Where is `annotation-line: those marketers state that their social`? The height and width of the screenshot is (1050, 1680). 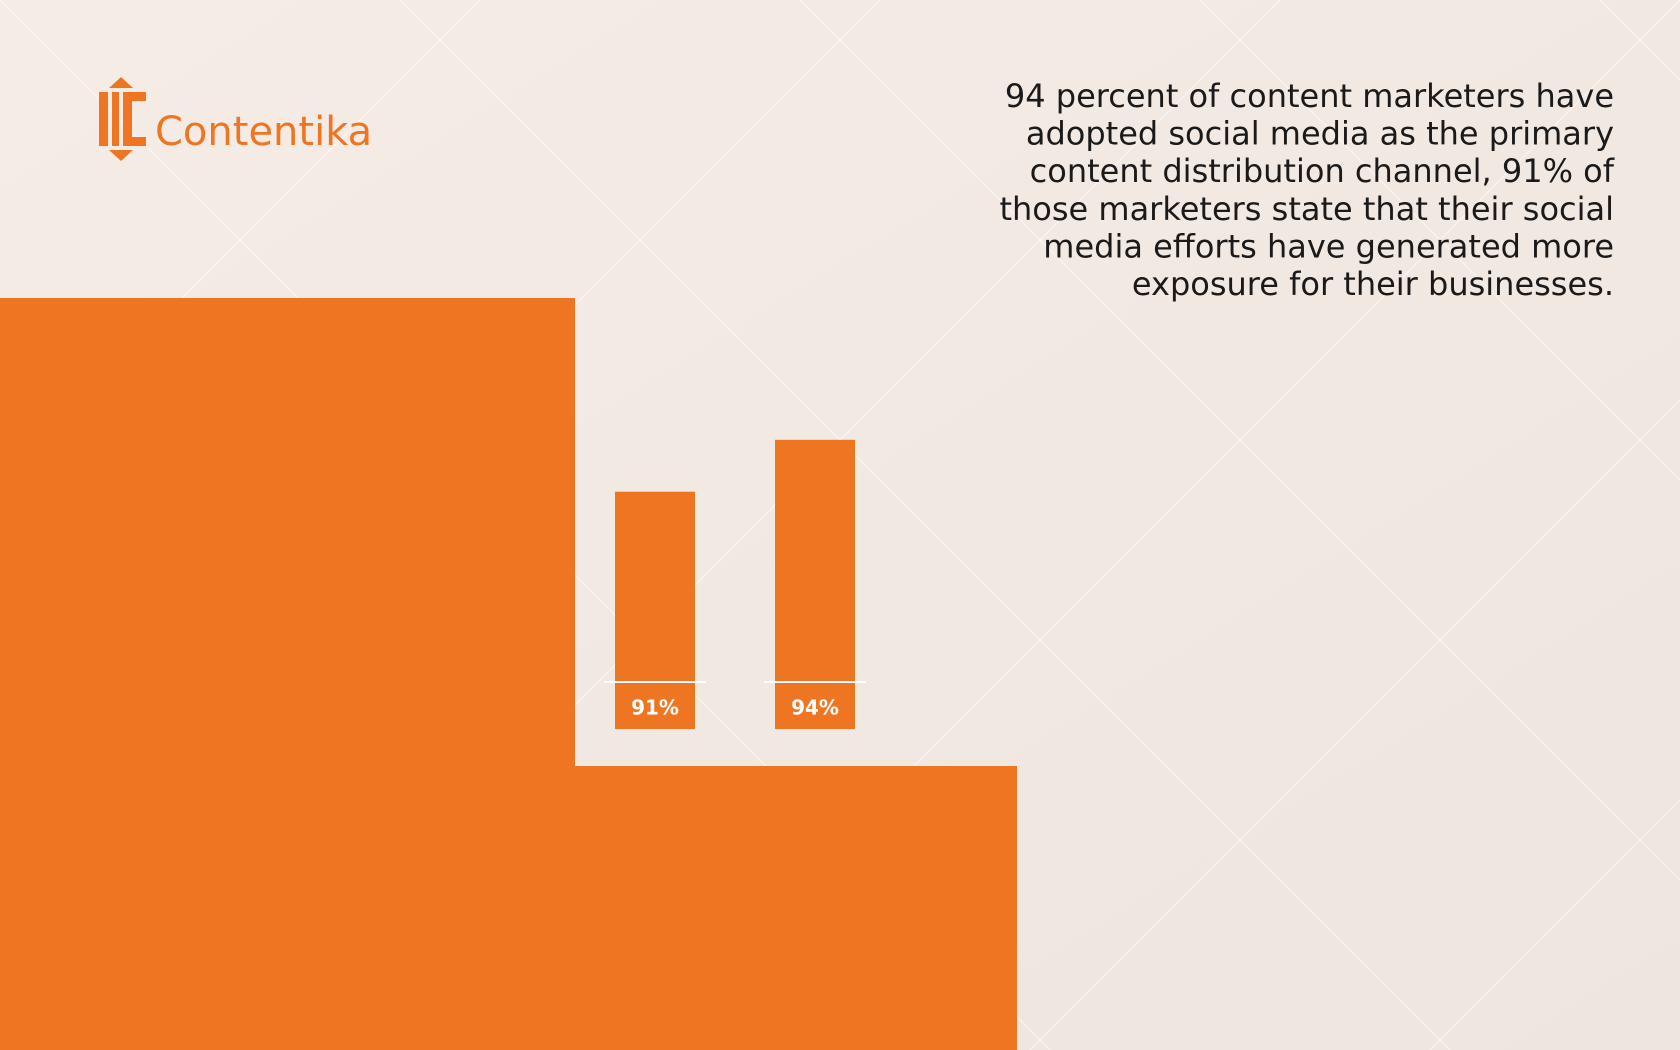
annotation-line: those marketers state that their social is located at coordinates (1306, 209).